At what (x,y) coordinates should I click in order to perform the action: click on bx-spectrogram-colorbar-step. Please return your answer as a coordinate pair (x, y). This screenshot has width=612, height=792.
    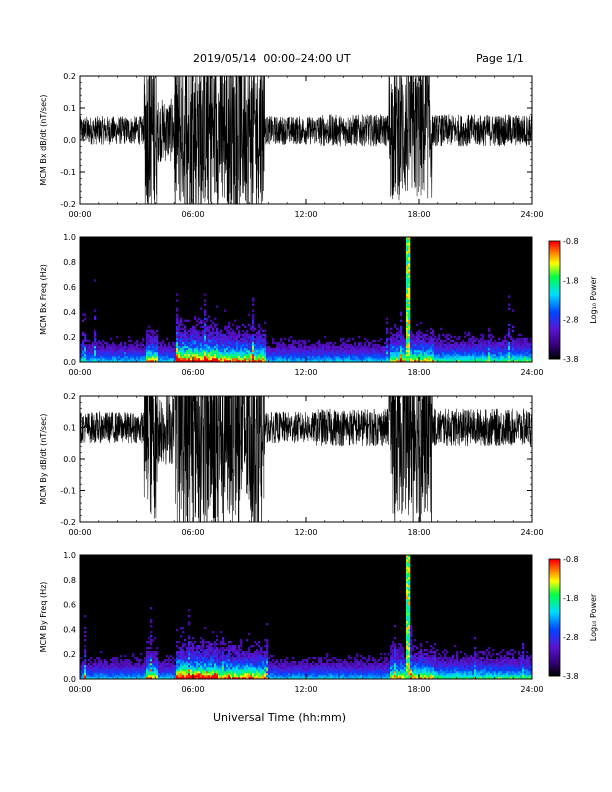
    Looking at the image, I should click on (554, 279).